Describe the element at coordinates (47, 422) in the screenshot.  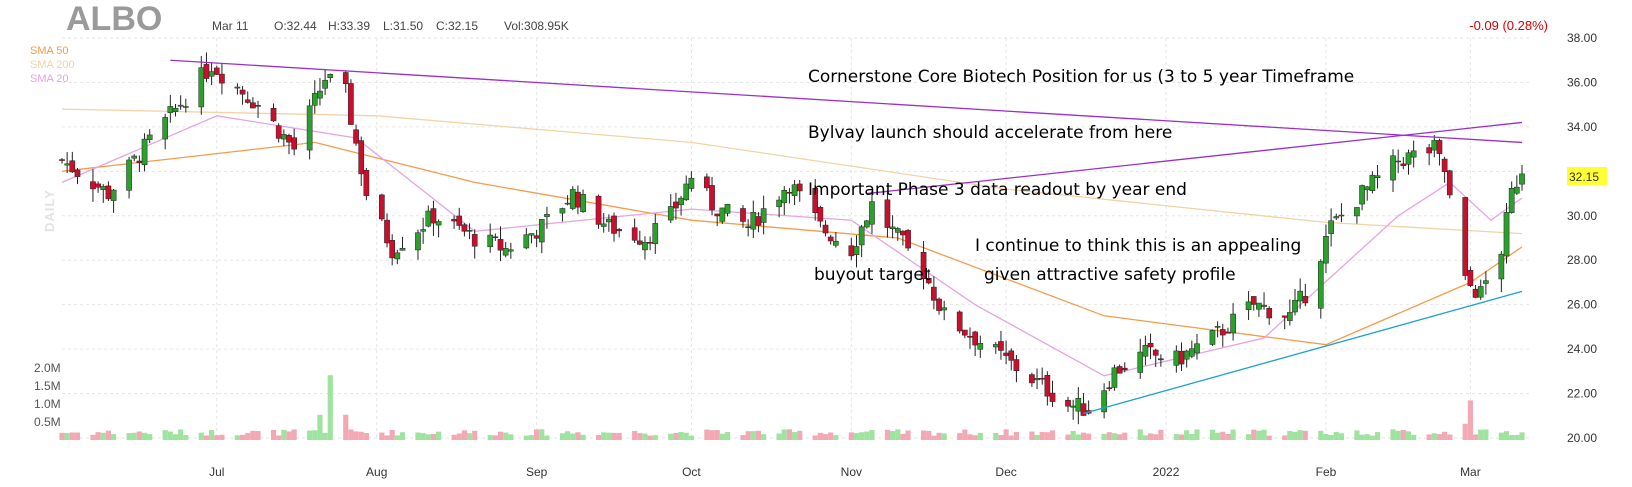
I see `volume-tick-label: 0.5M` at that location.